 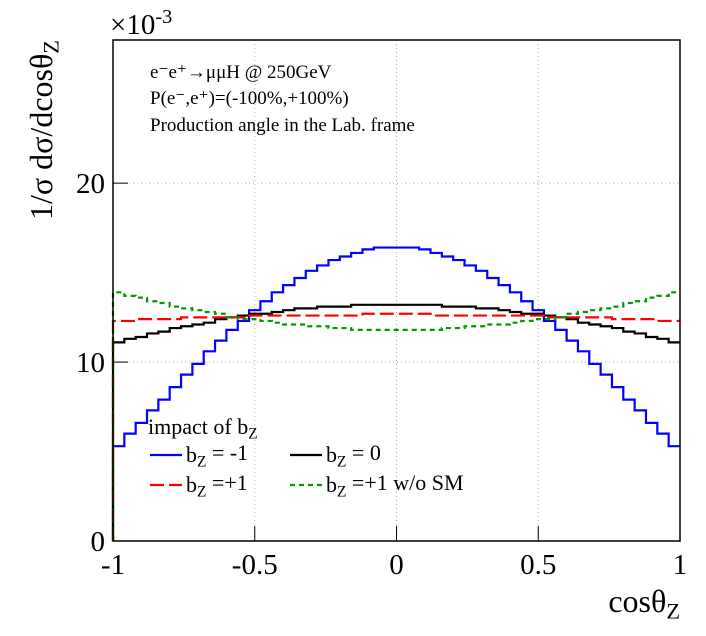 What do you see at coordinates (255, 565) in the screenshot?
I see `x-tick-label: -0.5` at bounding box center [255, 565].